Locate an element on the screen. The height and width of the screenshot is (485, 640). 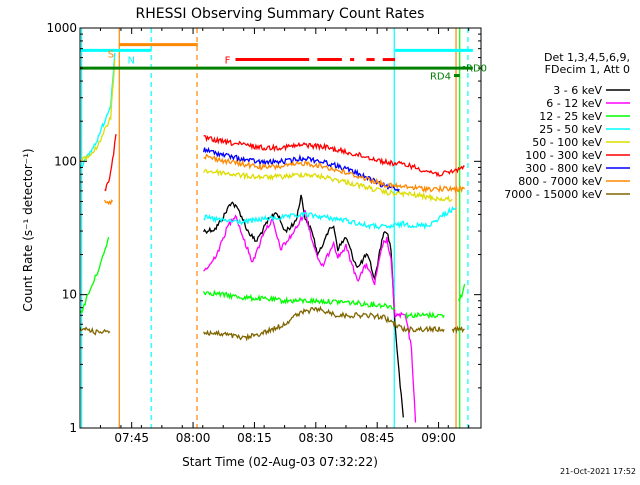
series-6-12-kev is located at coordinates (310, 316).